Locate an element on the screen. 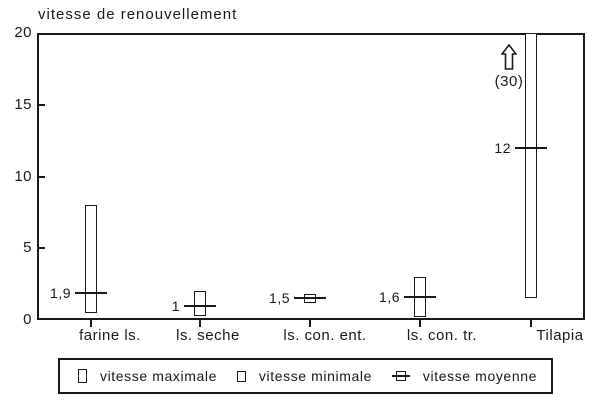 Image resolution: width=600 pixels, height=405 pixels. y-axis-tick-label: 0 is located at coordinates (27, 319).